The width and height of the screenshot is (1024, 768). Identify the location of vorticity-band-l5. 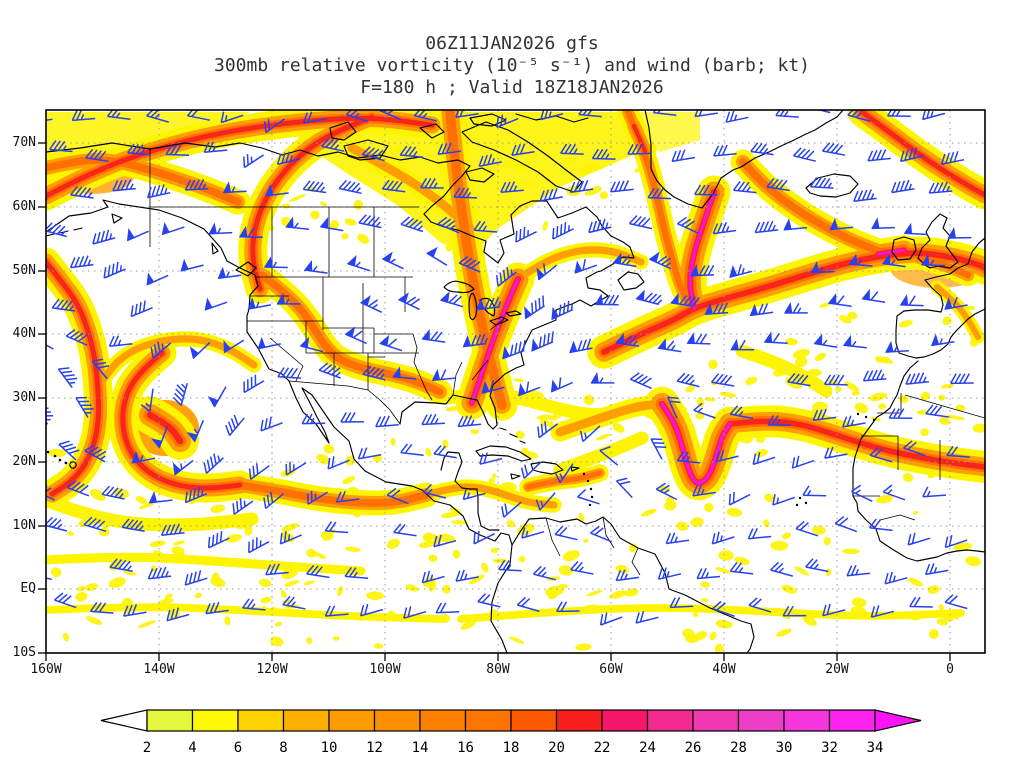
(702, 250).